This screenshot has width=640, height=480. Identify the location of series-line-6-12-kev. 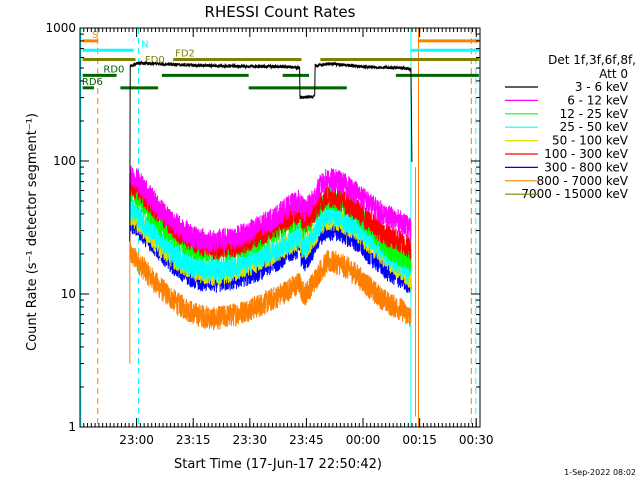
(270, 209).